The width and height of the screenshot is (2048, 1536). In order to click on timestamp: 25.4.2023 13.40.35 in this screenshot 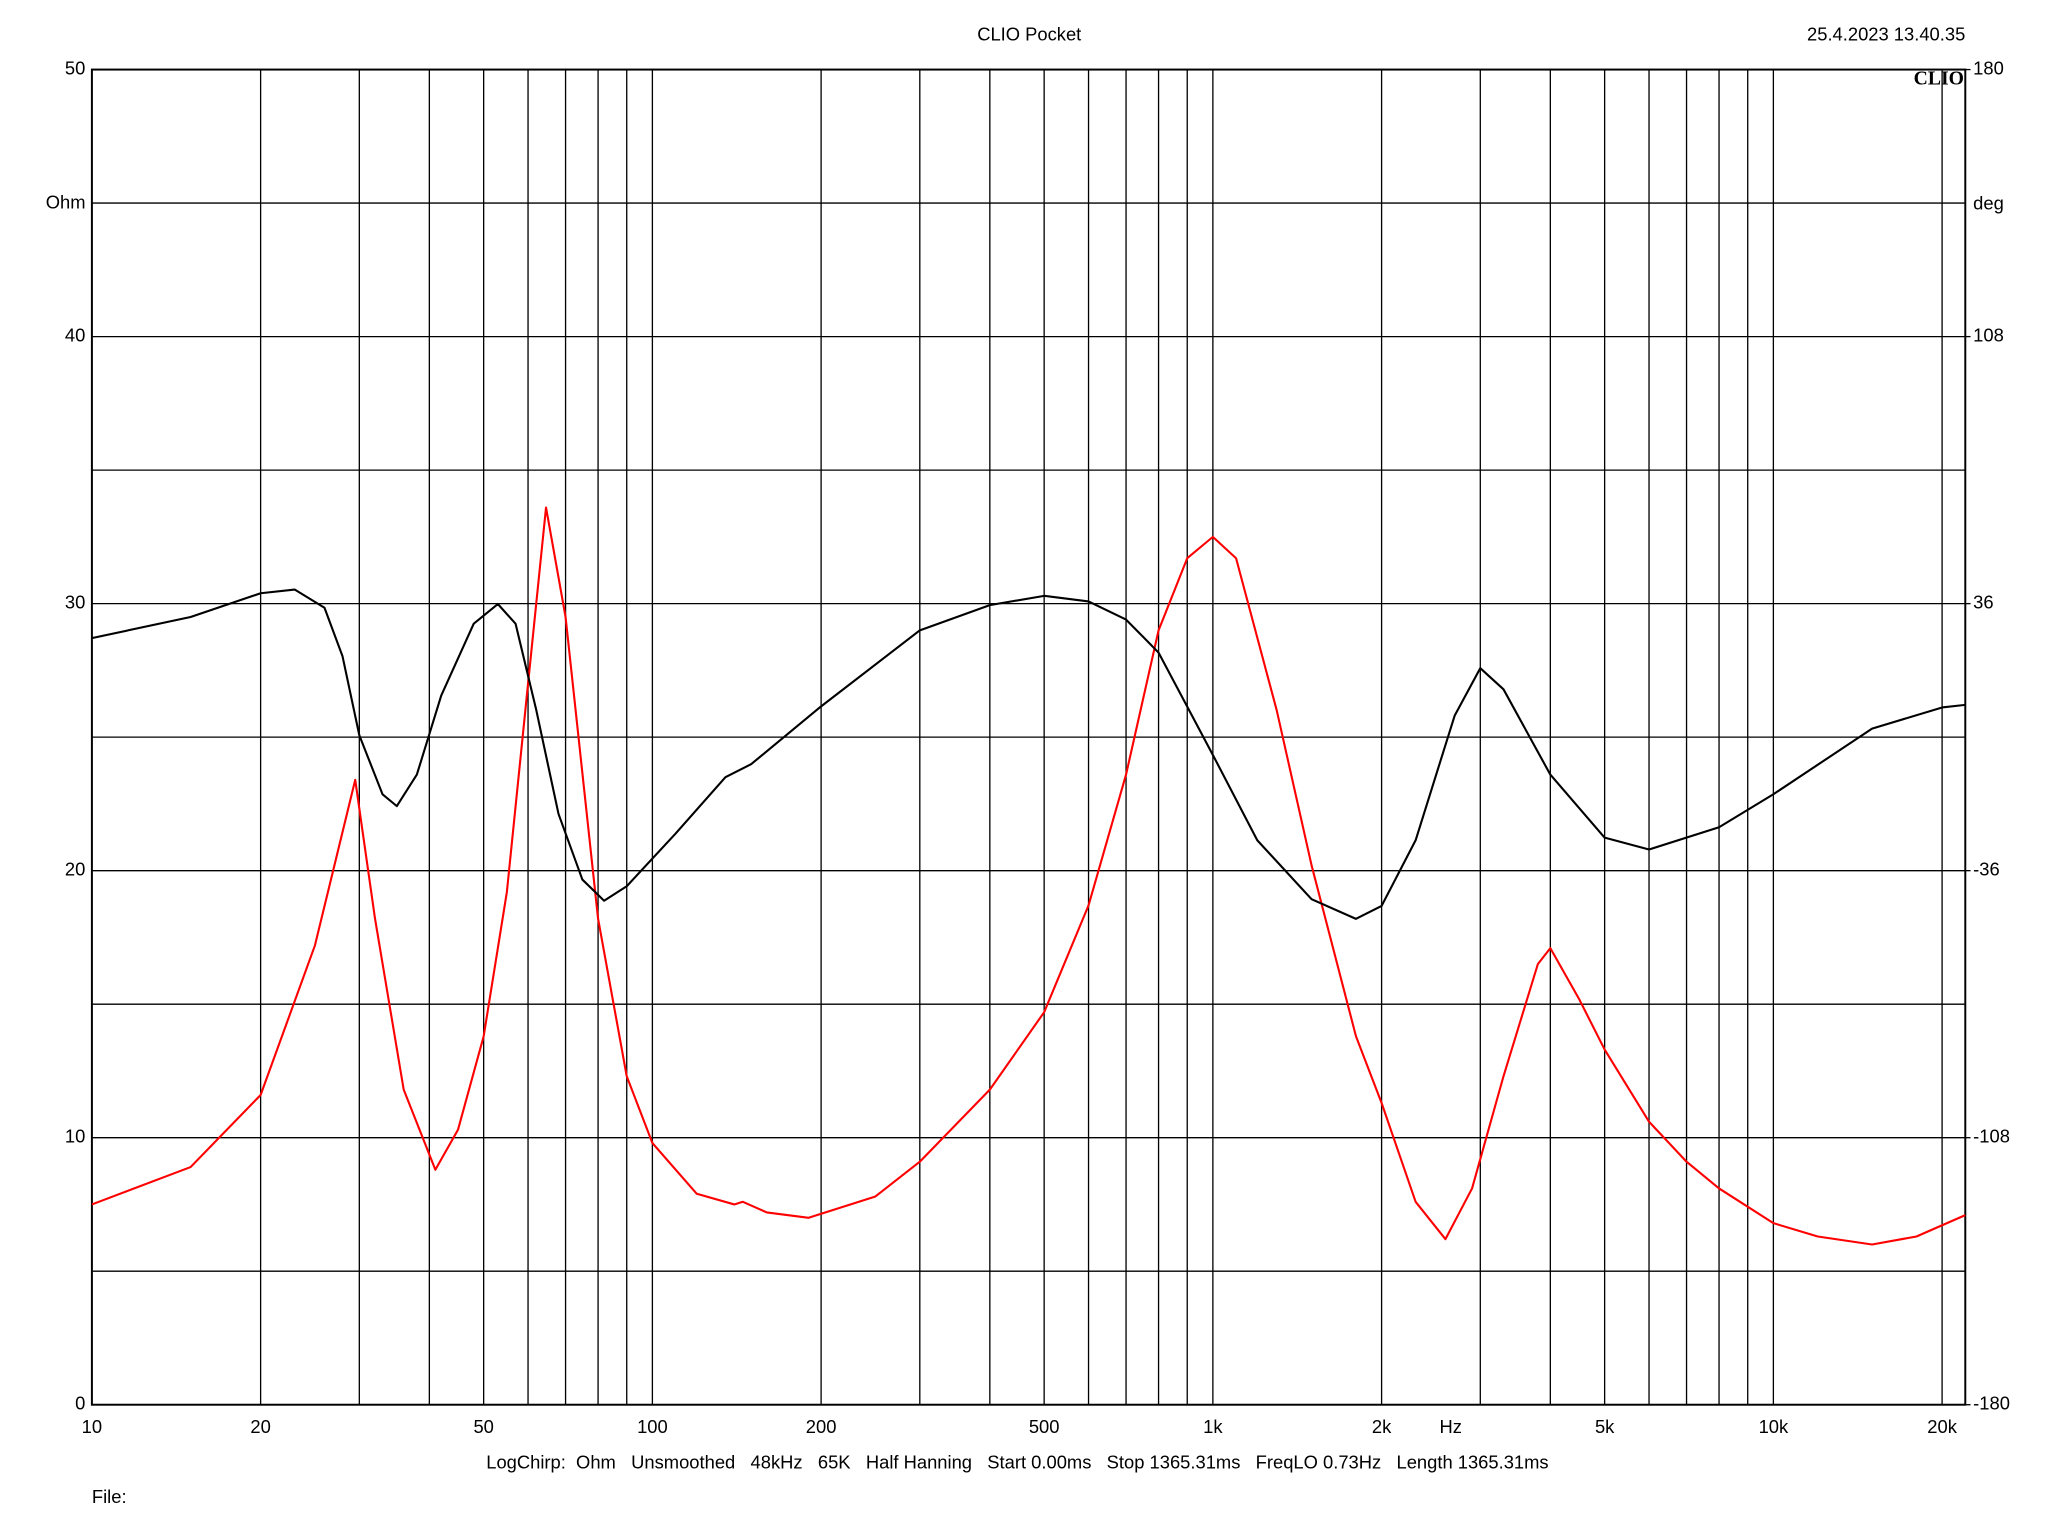, I will do `click(1886, 33)`.